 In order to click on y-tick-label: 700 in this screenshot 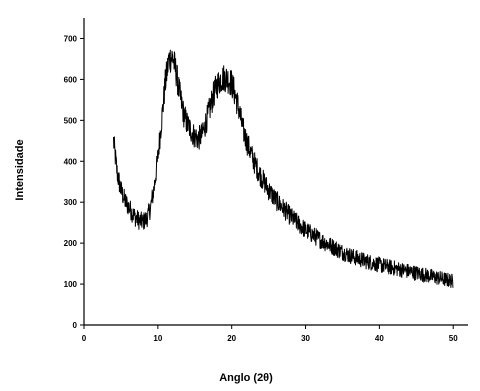, I will do `click(71, 38)`.